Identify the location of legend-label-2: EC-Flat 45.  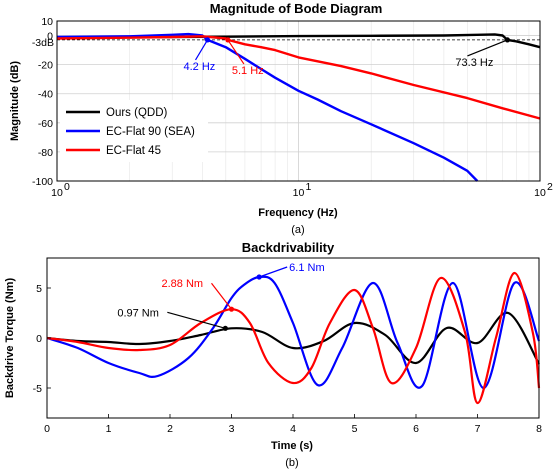
(133, 151).